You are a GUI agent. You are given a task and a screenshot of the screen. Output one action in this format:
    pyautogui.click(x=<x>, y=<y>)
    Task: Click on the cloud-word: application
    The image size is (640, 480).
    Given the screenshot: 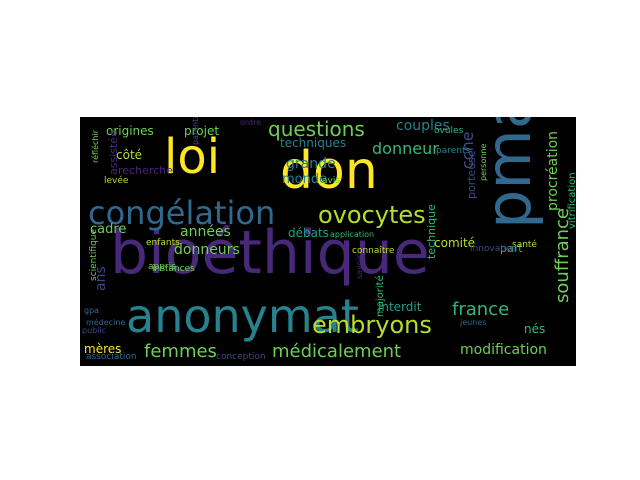 What is the action you would take?
    pyautogui.click(x=352, y=234)
    